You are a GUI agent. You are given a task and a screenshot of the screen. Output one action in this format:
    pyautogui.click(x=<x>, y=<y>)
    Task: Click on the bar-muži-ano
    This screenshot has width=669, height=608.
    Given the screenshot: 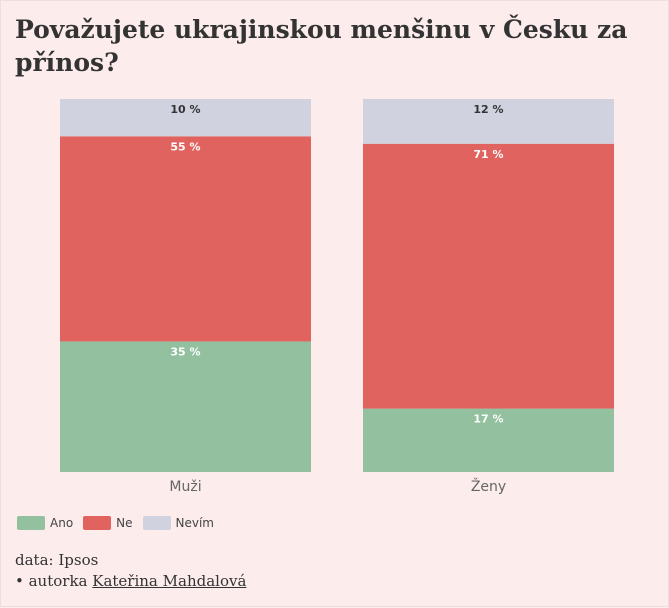 What is the action you would take?
    pyautogui.click(x=185, y=406)
    